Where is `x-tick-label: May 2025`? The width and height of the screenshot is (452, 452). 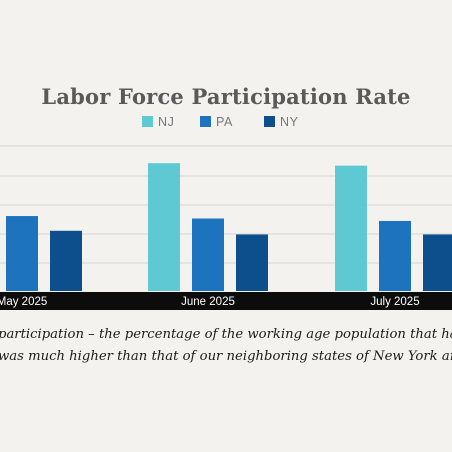
x-tick-label: May 2025 is located at coordinates (23, 302).